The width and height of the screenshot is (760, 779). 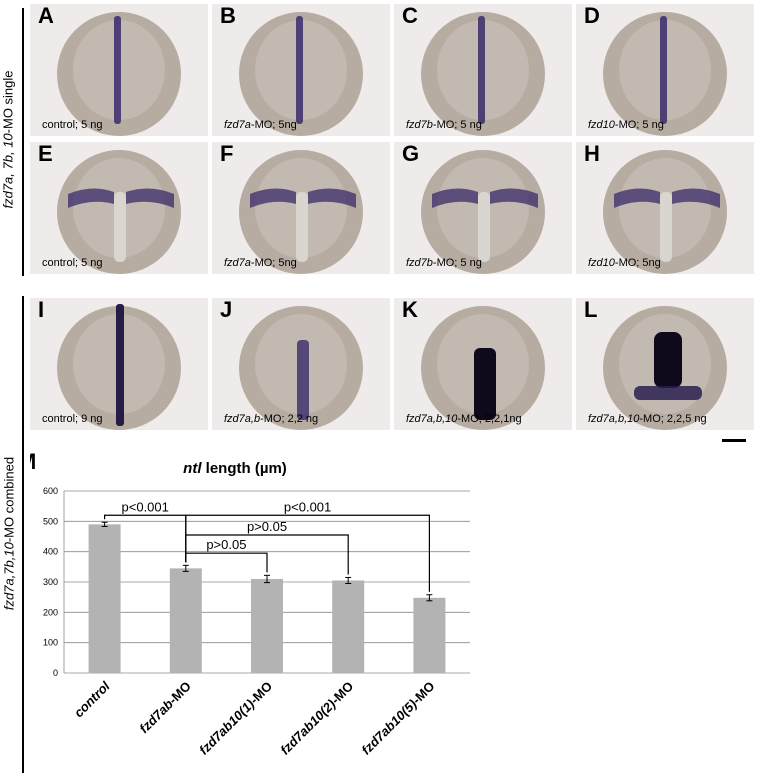 I want to click on panel-letter: C, so click(x=410, y=16).